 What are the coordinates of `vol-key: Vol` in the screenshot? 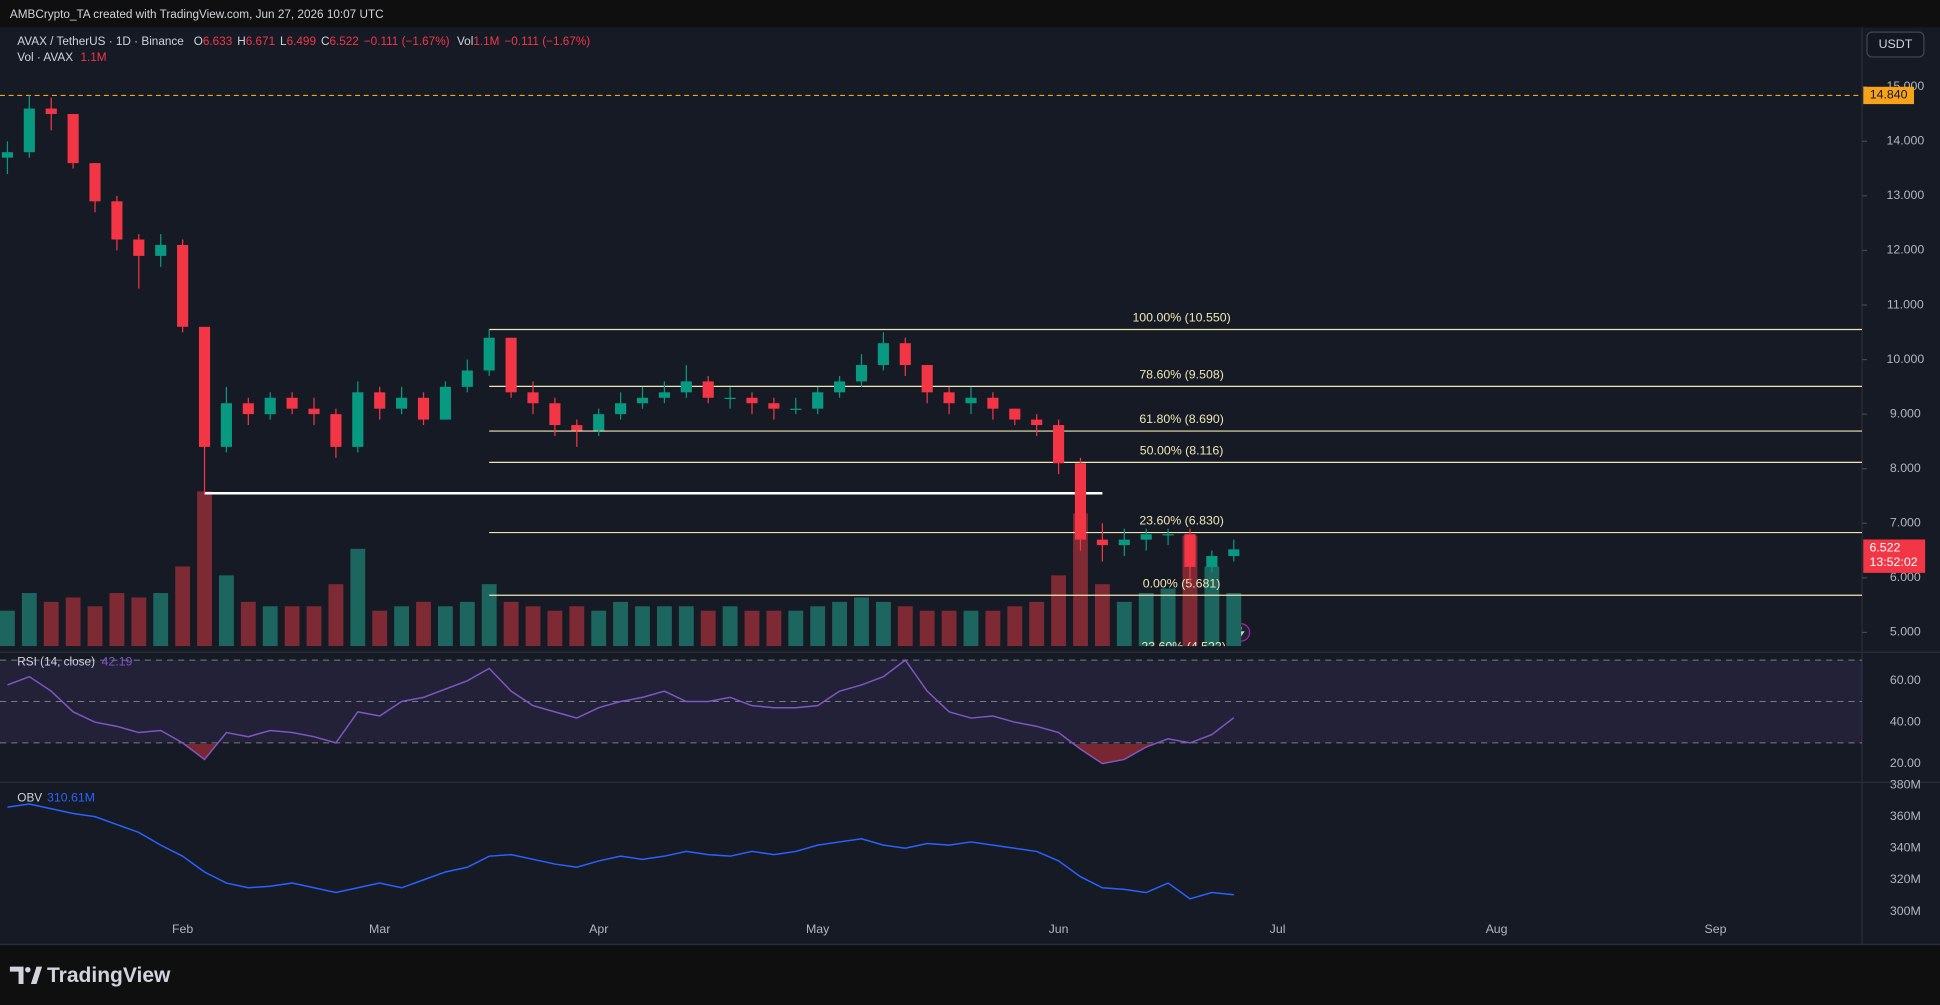 It's located at (465, 41).